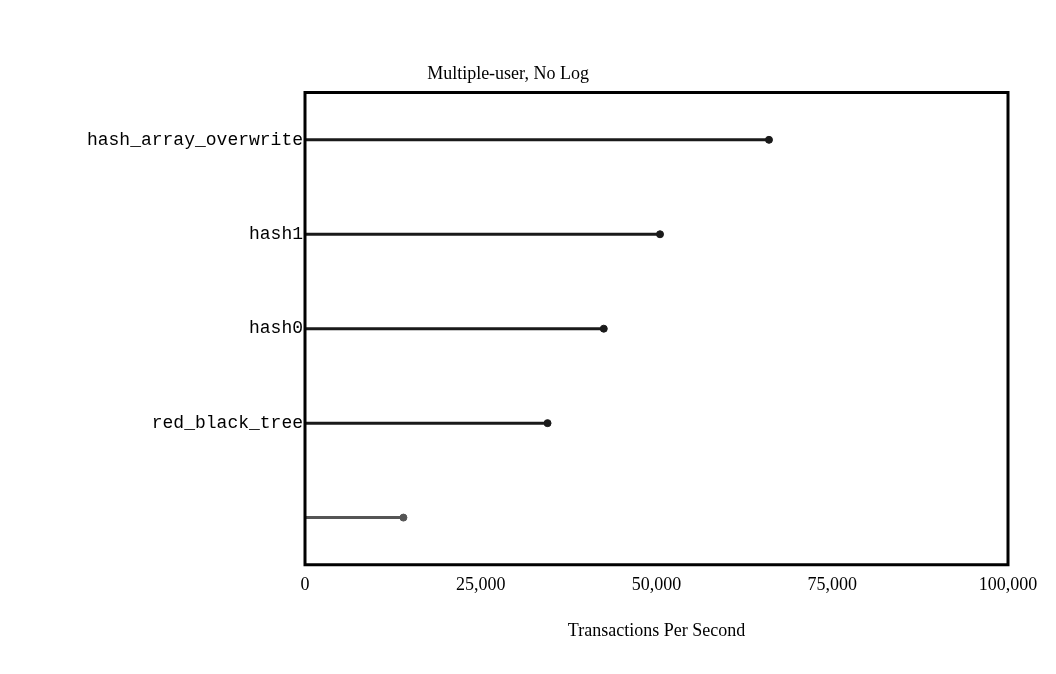  Describe the element at coordinates (305, 584) in the screenshot. I see `x-tick-label: 0` at that location.